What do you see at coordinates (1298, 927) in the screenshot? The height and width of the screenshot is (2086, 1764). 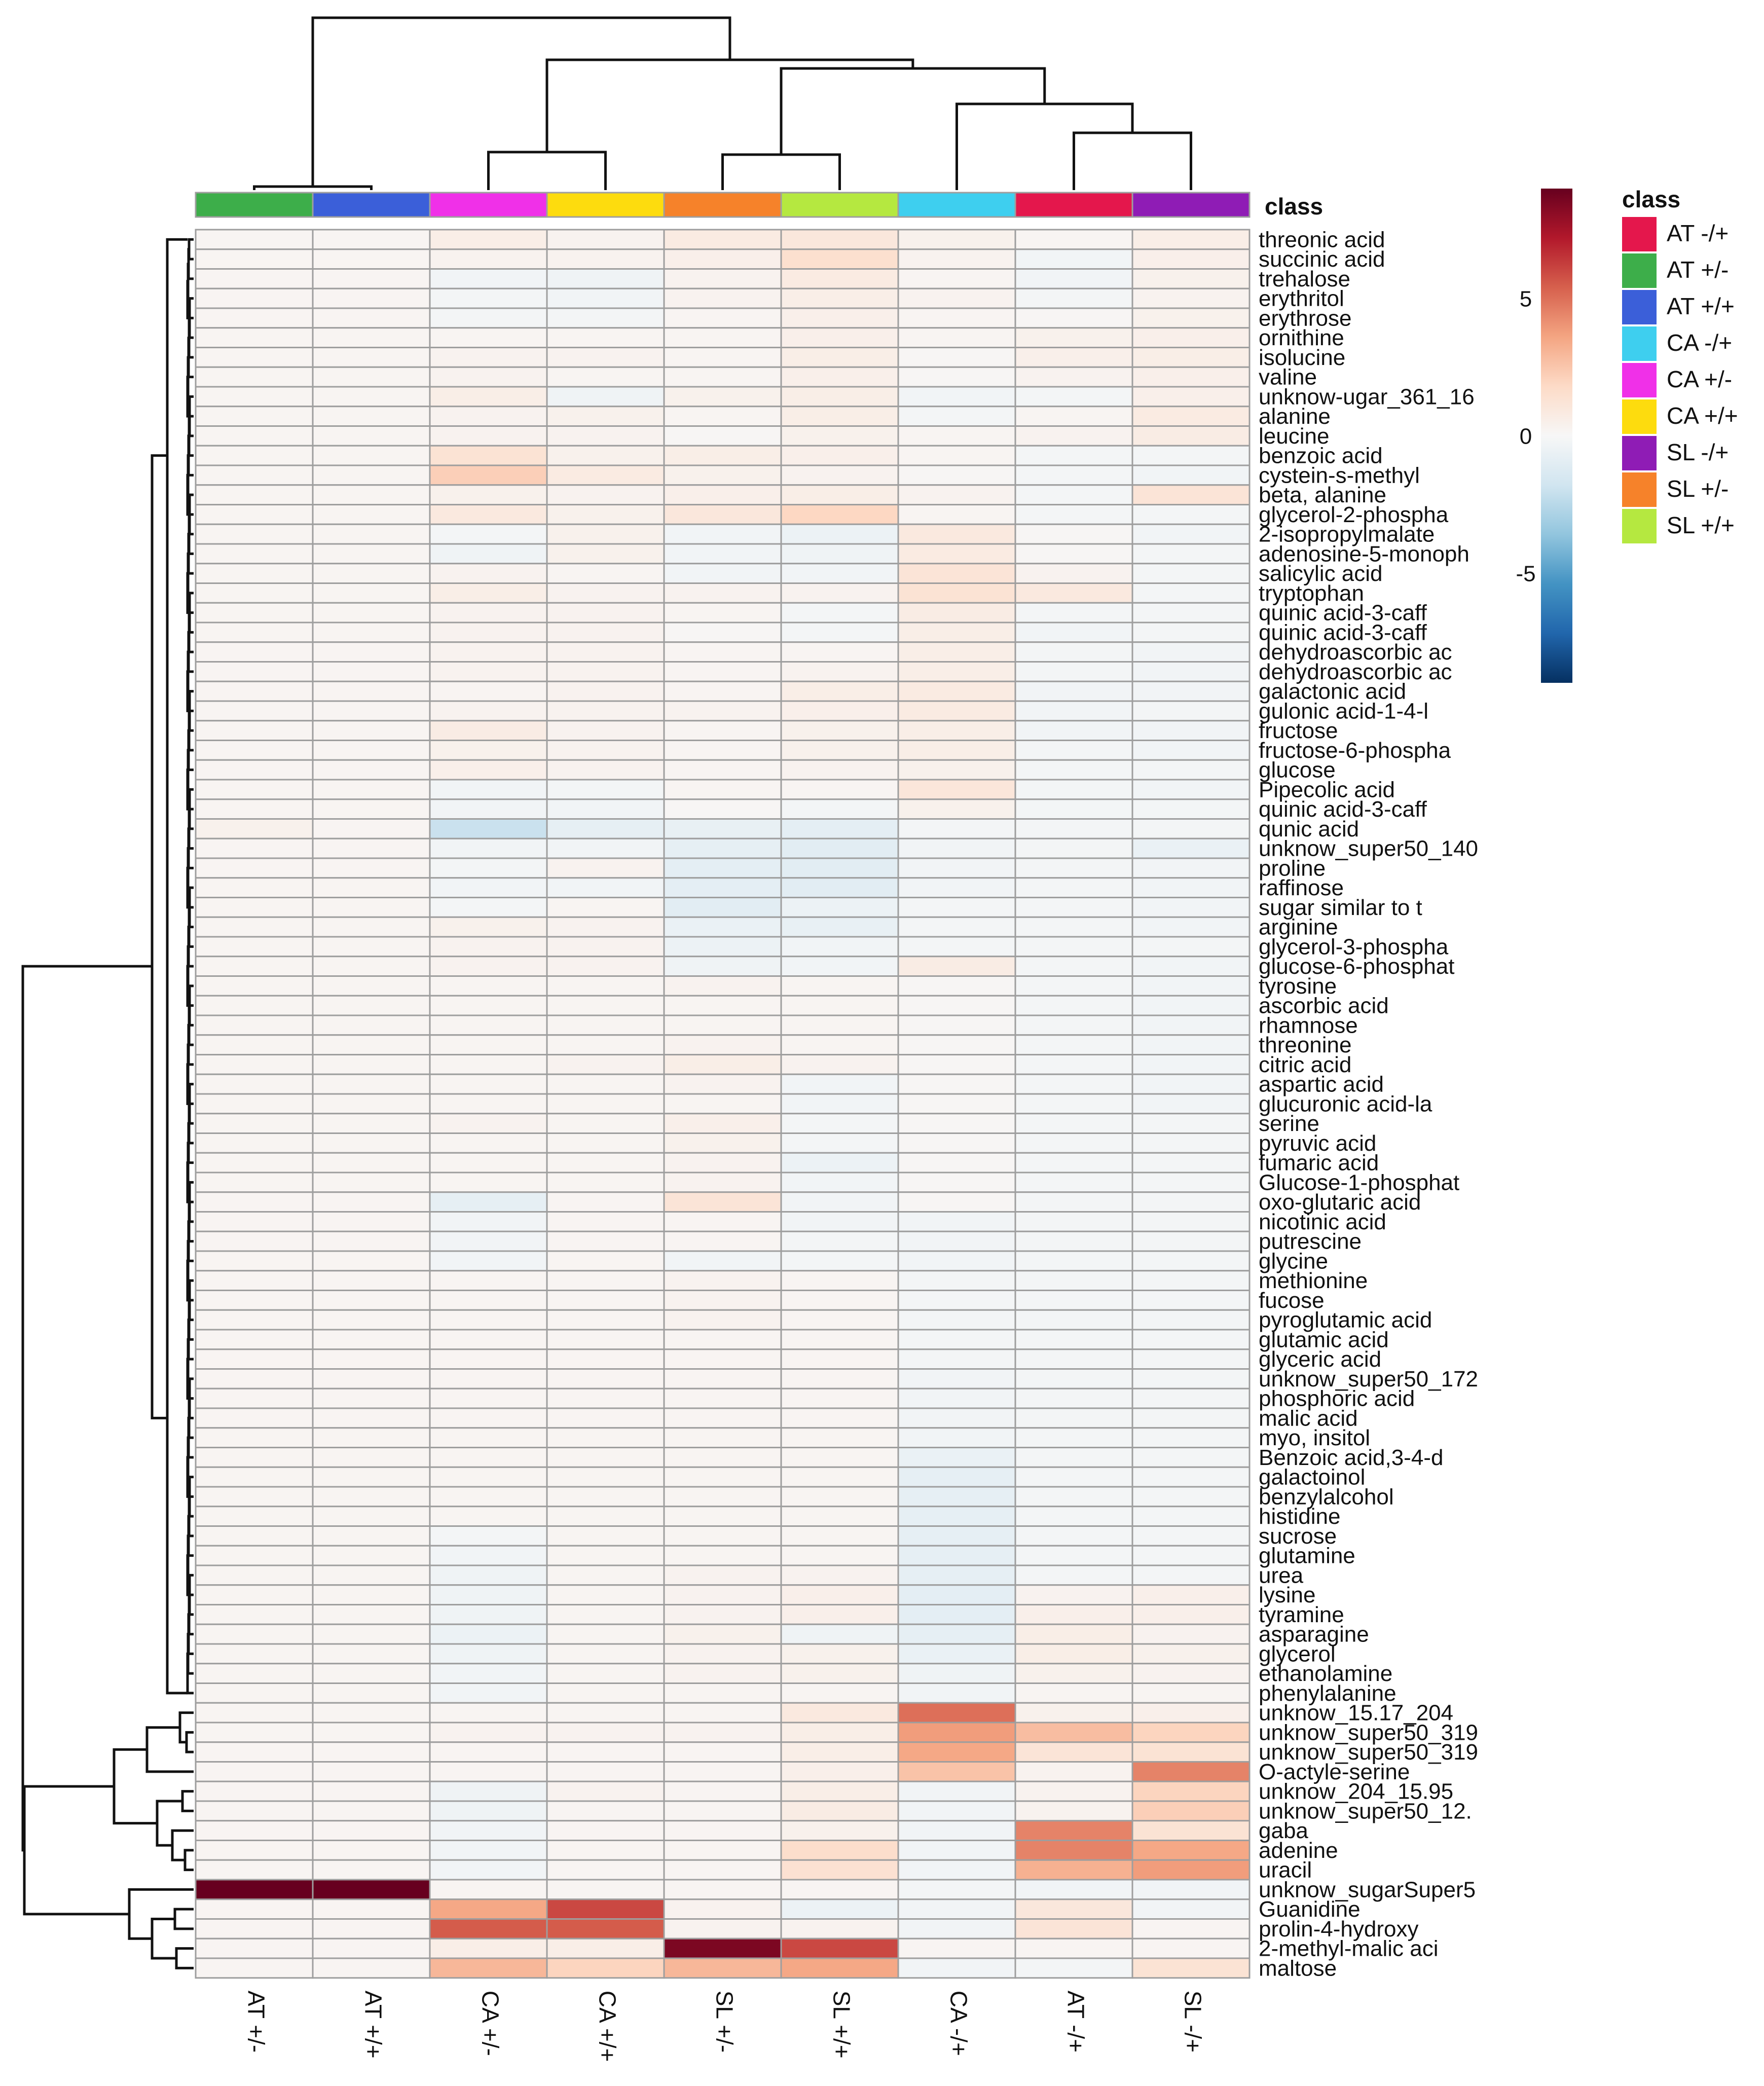 I see `row-label: arginine` at bounding box center [1298, 927].